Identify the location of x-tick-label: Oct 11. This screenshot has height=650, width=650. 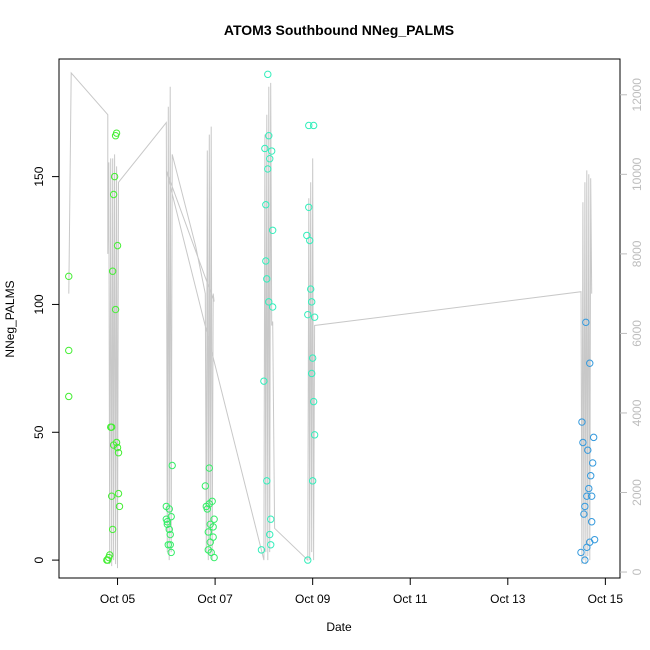
(410, 599).